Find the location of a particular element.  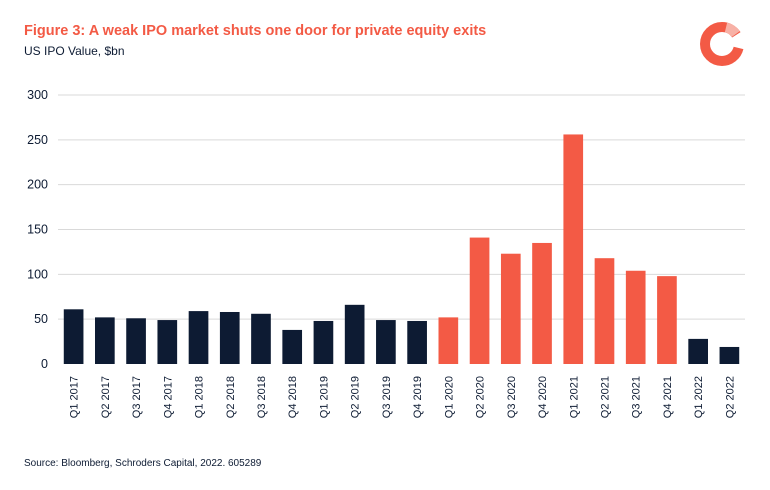

x-tick-label: Q2 2018 is located at coordinates (231, 397).